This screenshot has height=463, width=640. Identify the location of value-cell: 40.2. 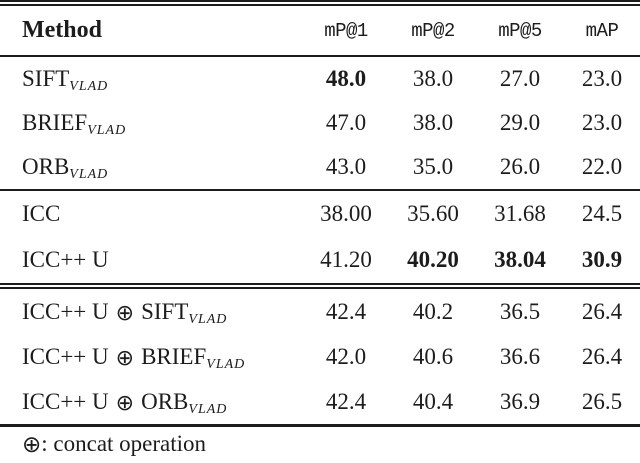
(433, 311).